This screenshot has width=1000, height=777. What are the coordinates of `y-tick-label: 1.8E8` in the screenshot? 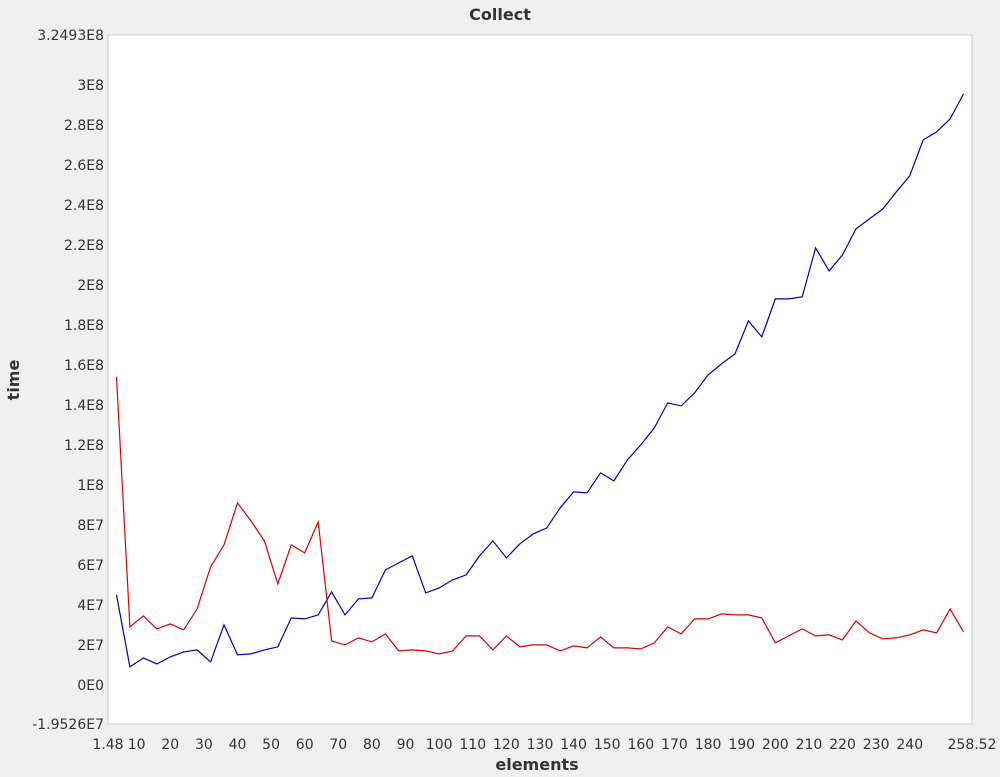 It's located at (84, 326).